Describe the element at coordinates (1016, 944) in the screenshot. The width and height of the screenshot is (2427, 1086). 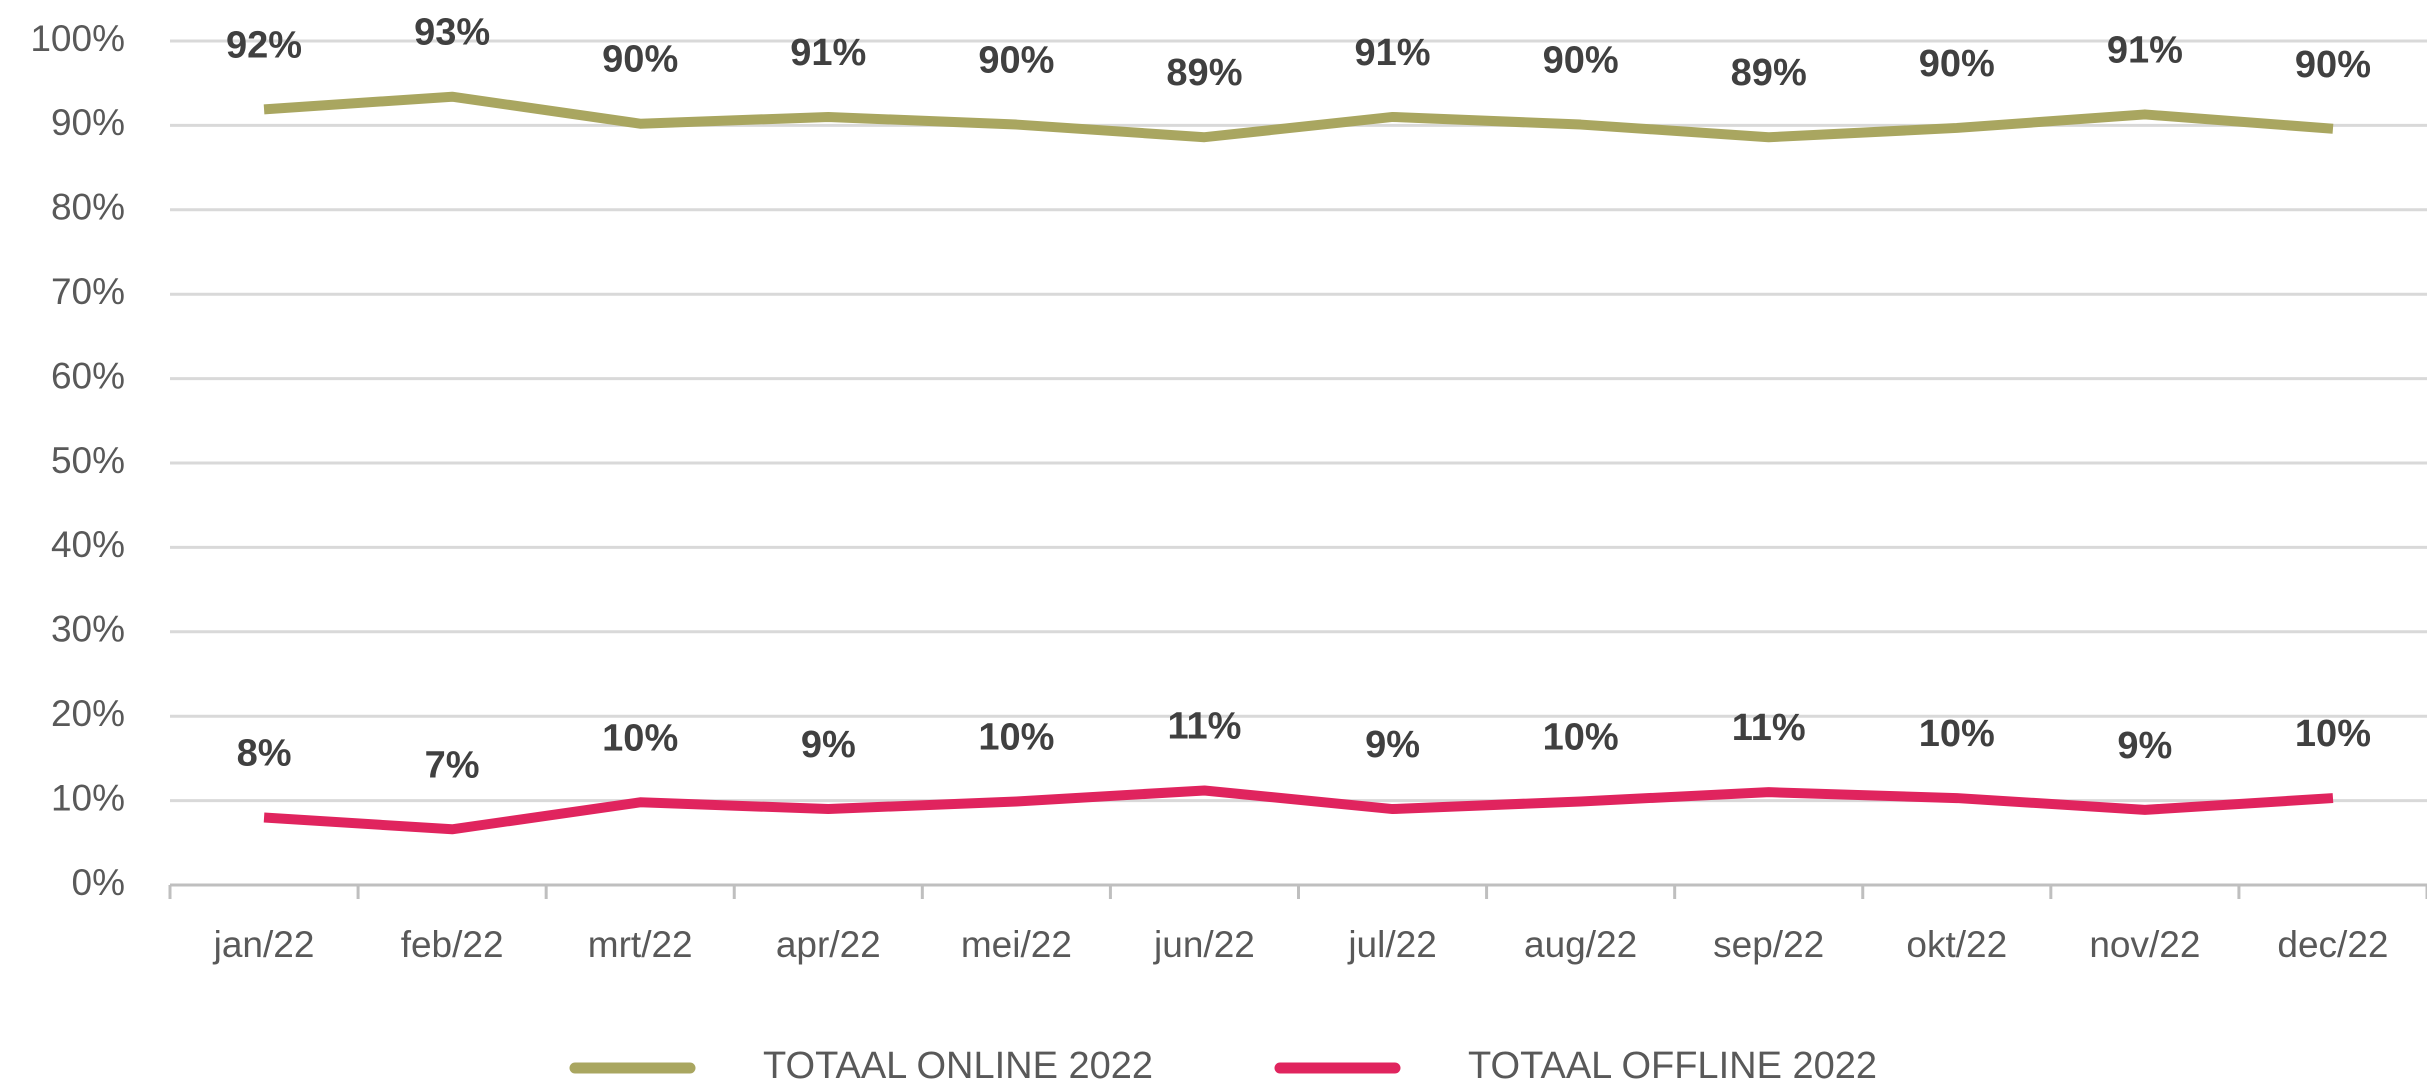
I see `x-tick-label: mei/22` at that location.